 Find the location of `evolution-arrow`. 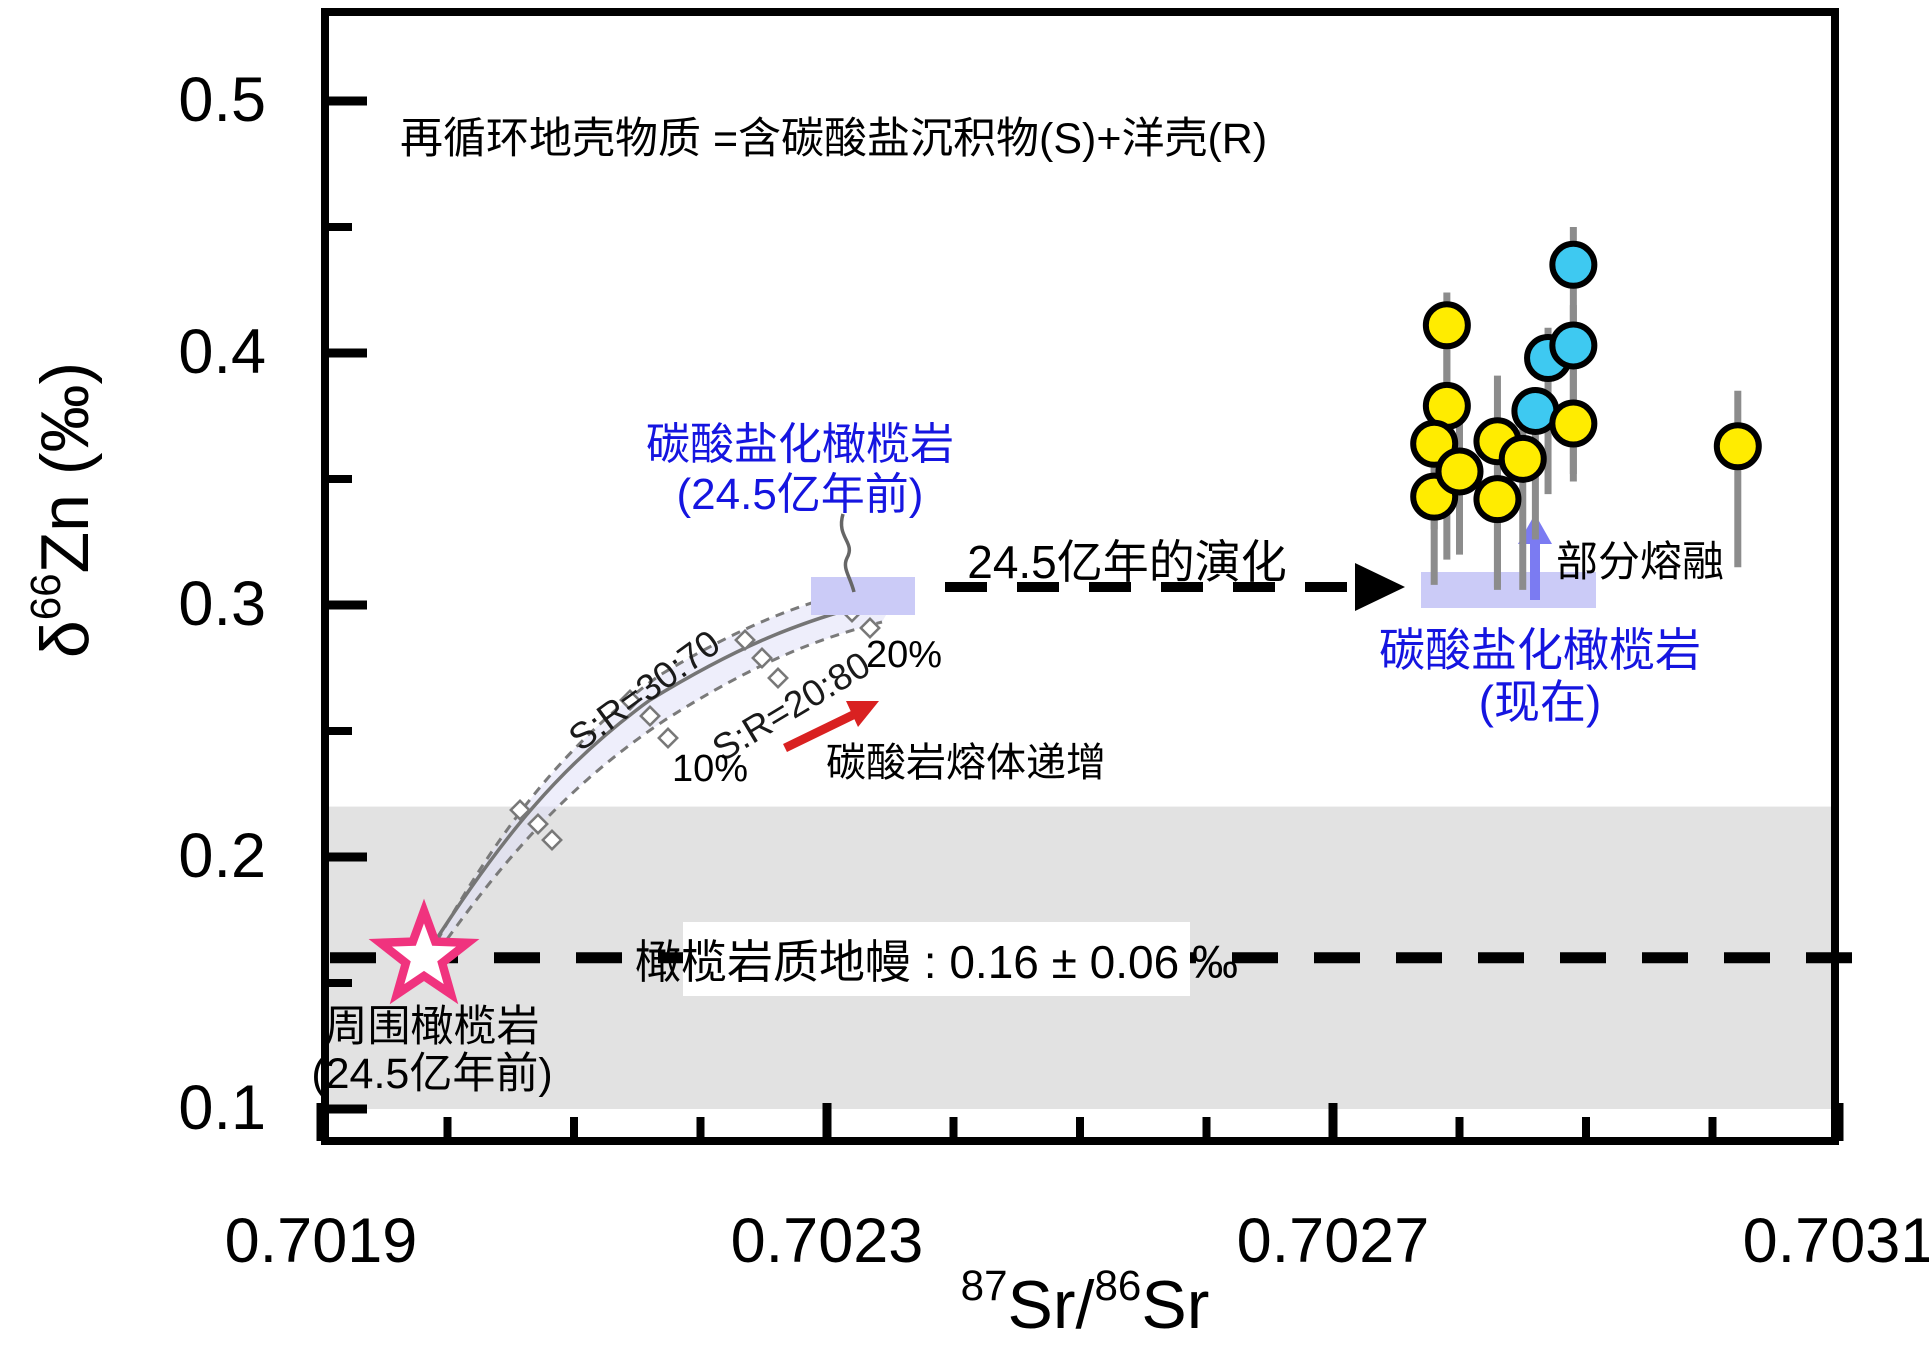

evolution-arrow is located at coordinates (1175, 587).